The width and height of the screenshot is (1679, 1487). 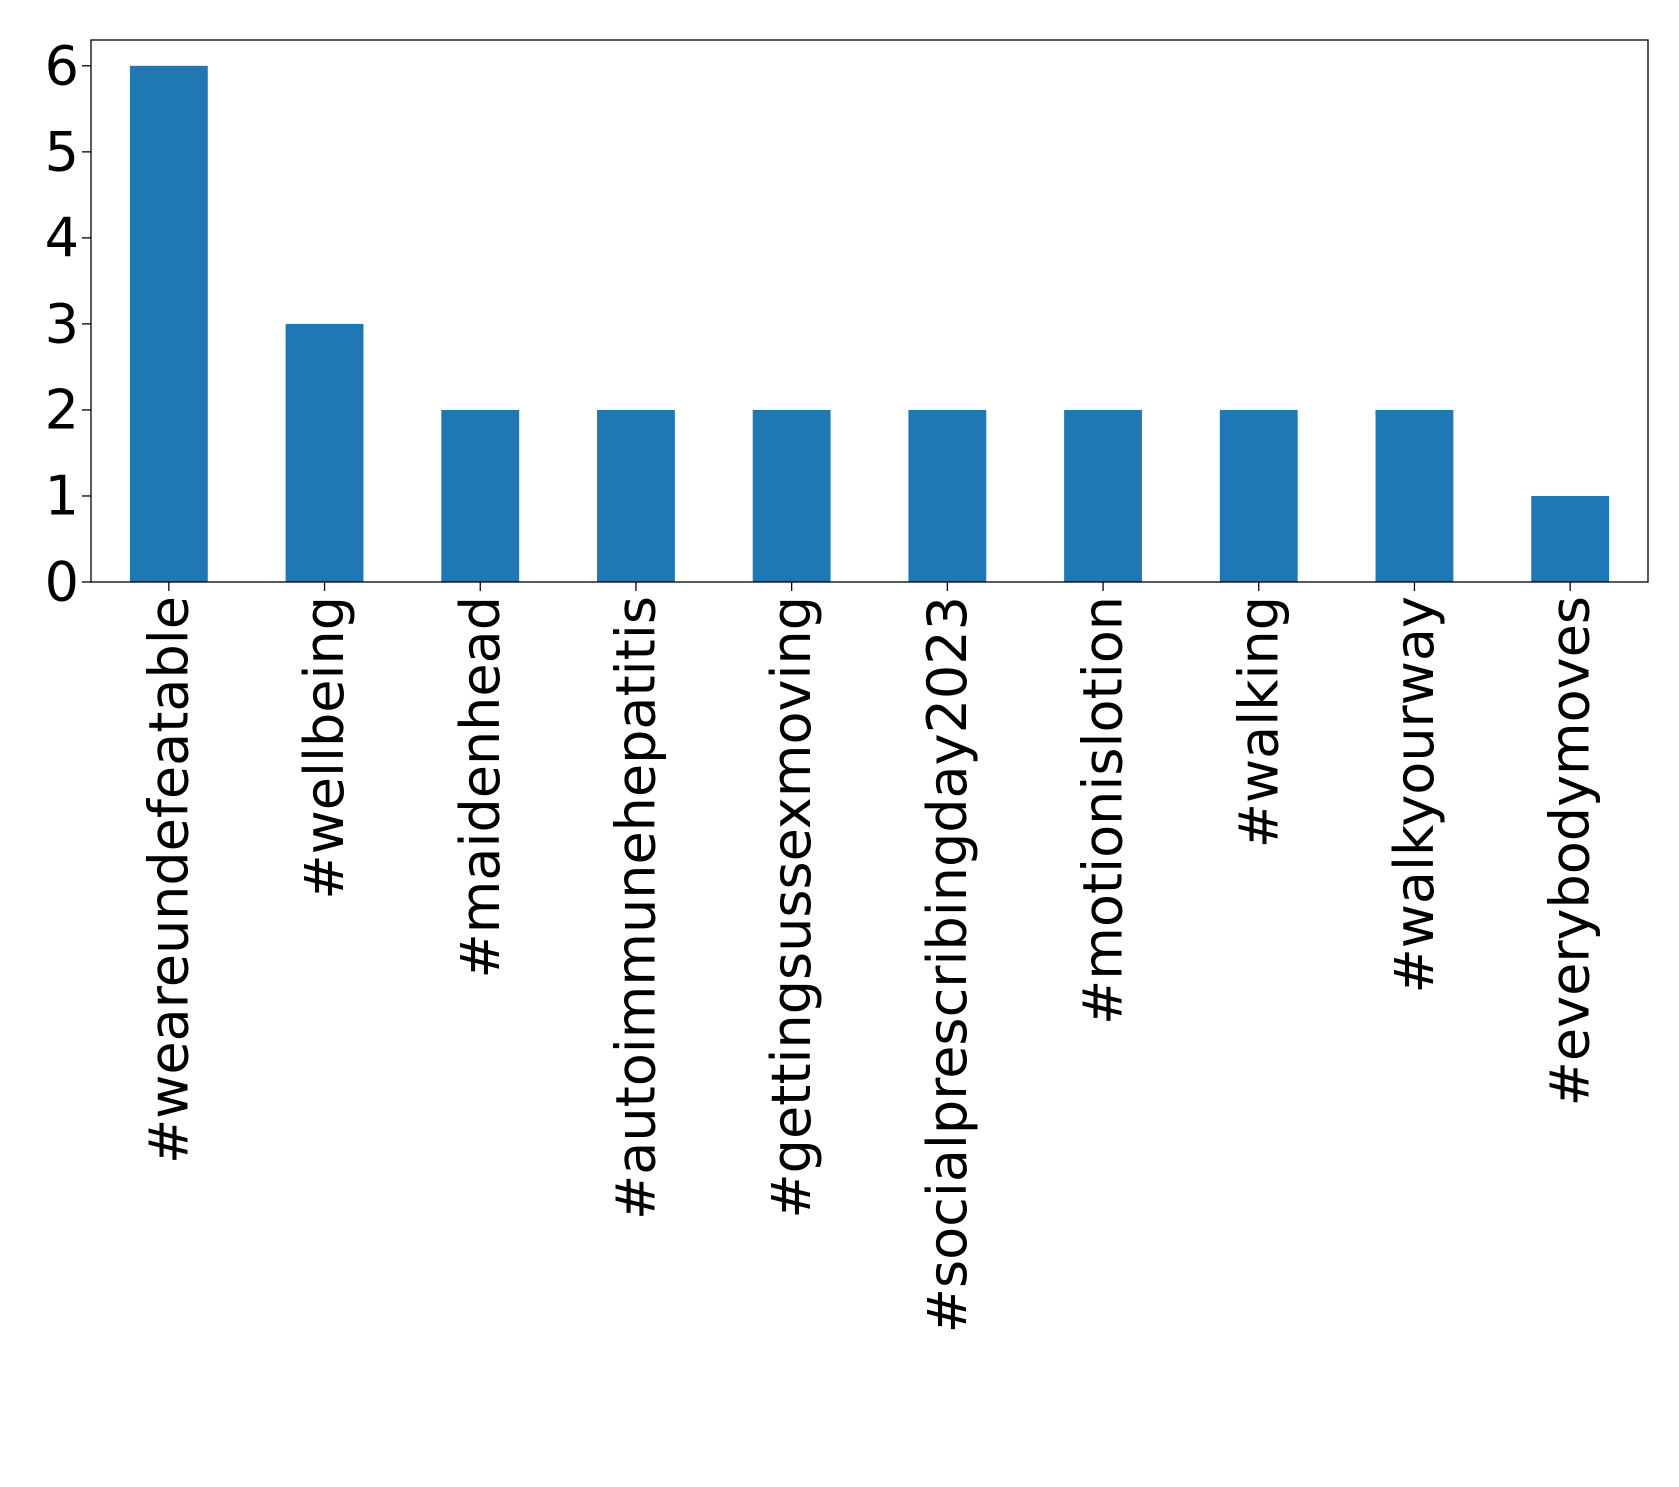 What do you see at coordinates (636, 495) in the screenshot?
I see `bar-autoimmunehepatitis` at bounding box center [636, 495].